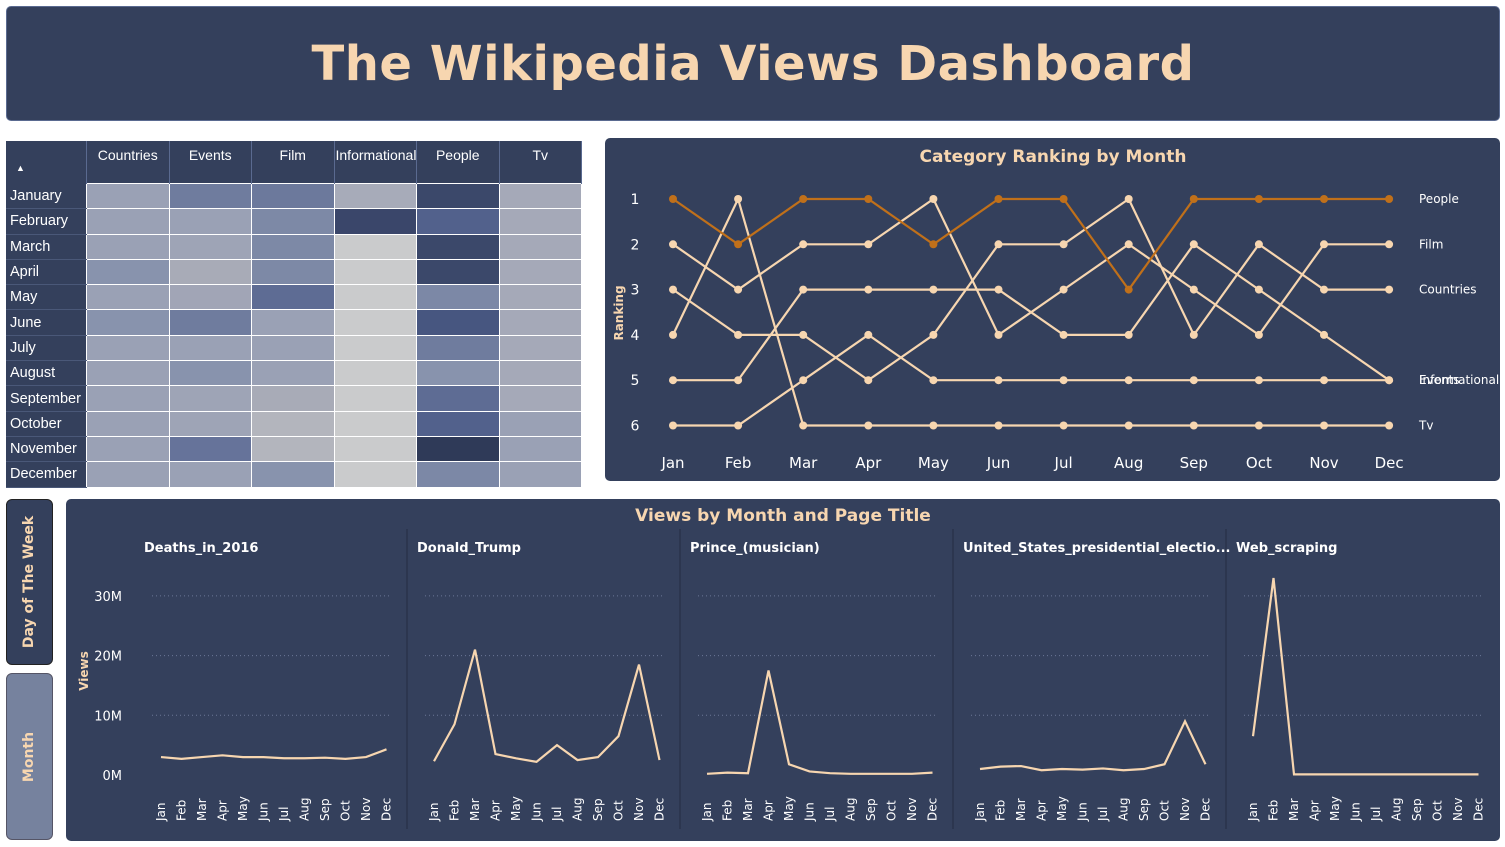  Describe the element at coordinates (46, 297) in the screenshot. I see `heatmap-row-label: May` at that location.